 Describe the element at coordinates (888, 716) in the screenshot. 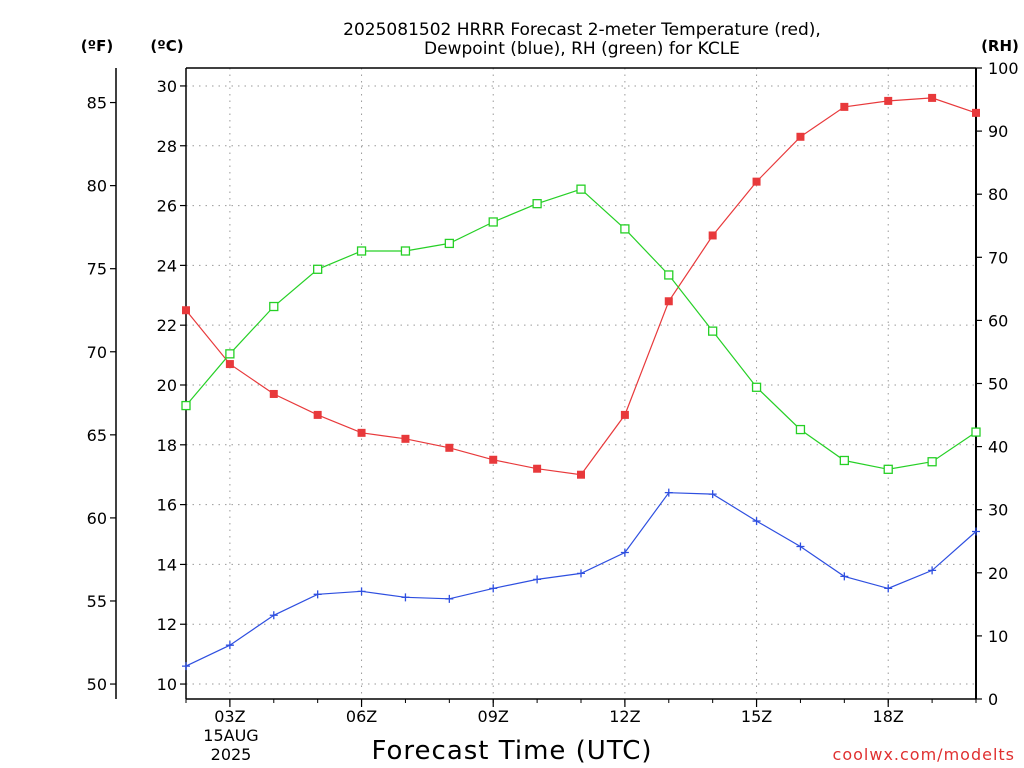

I see `x-tick-label-5: 18Z` at that location.